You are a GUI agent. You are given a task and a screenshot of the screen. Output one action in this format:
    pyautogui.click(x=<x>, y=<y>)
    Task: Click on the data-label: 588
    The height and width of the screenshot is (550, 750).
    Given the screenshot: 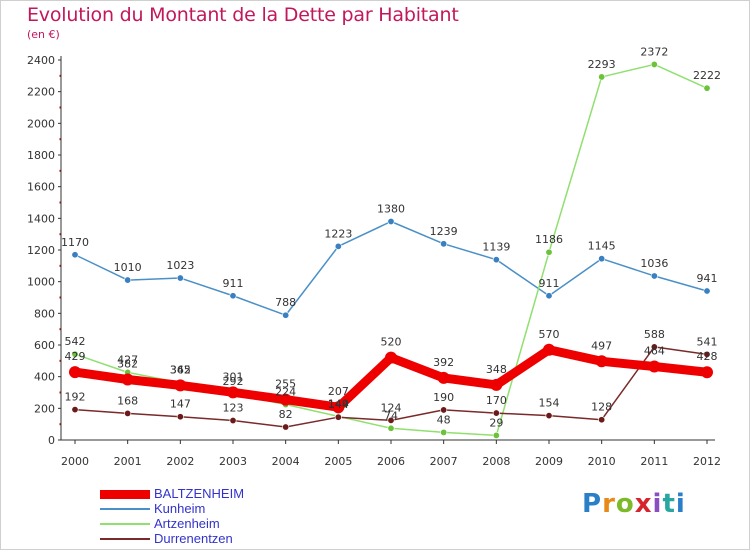 What is the action you would take?
    pyautogui.click(x=654, y=334)
    